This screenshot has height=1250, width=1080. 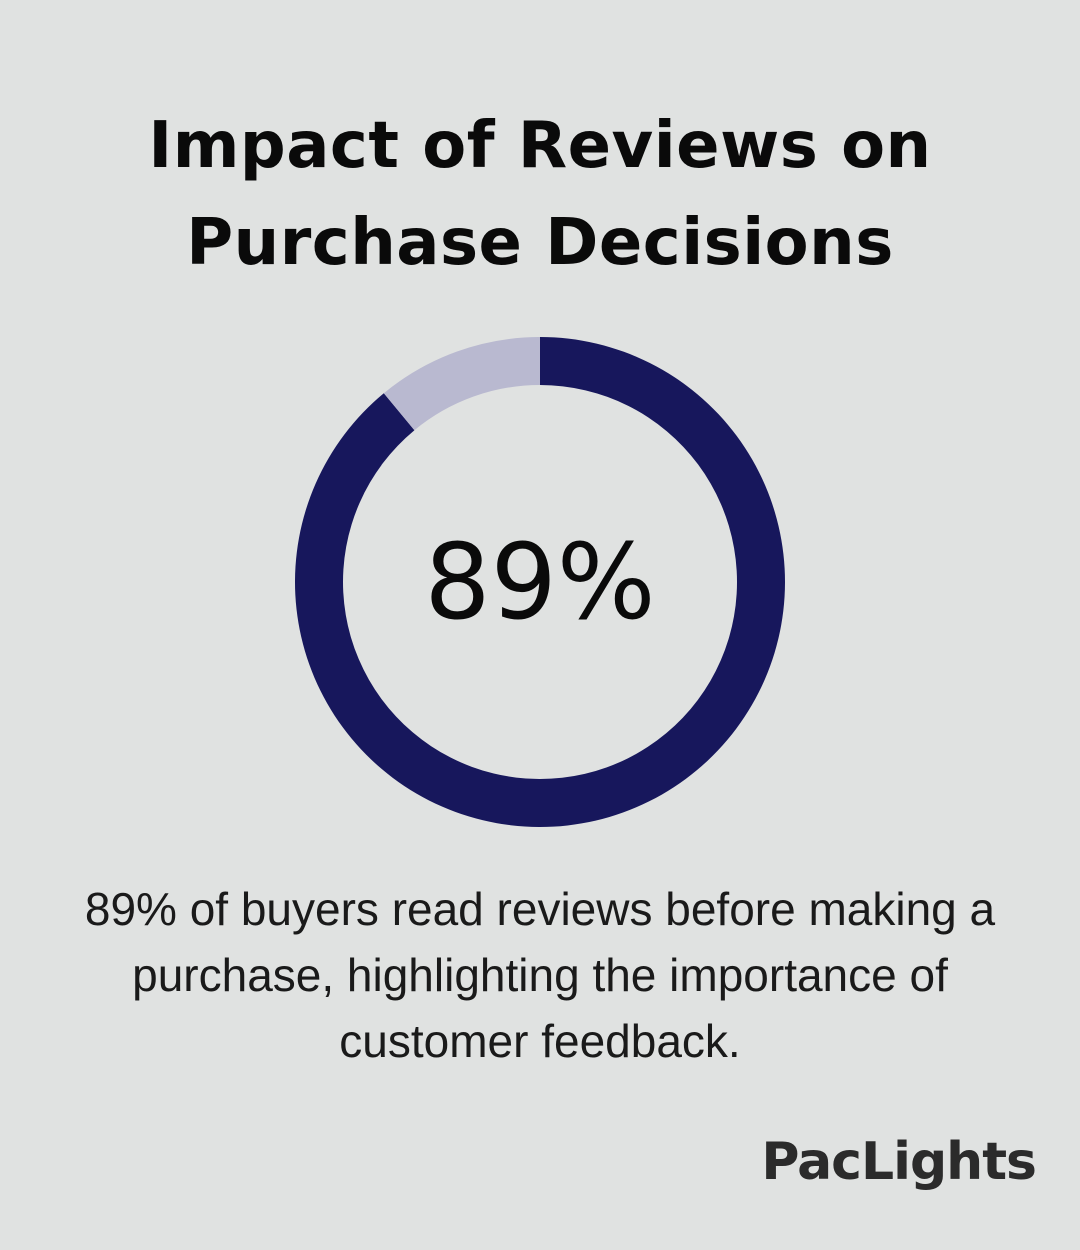 What do you see at coordinates (540, 243) in the screenshot?
I see `title-line-2: Purchase Decisions` at bounding box center [540, 243].